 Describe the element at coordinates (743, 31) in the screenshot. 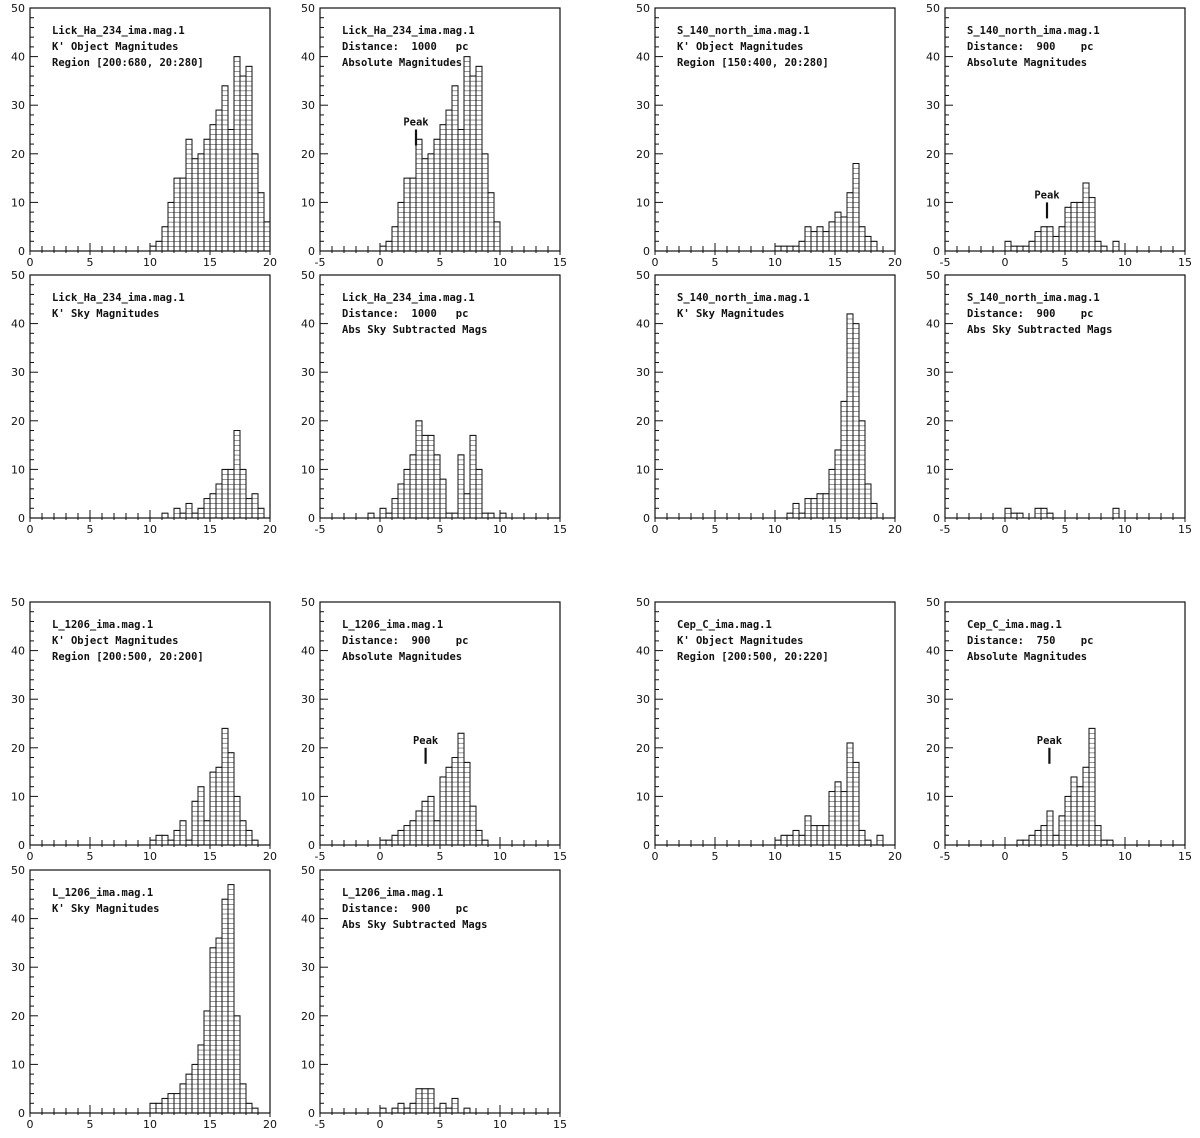

I see `panel-text: S_140_north_ima.mag.1` at that location.